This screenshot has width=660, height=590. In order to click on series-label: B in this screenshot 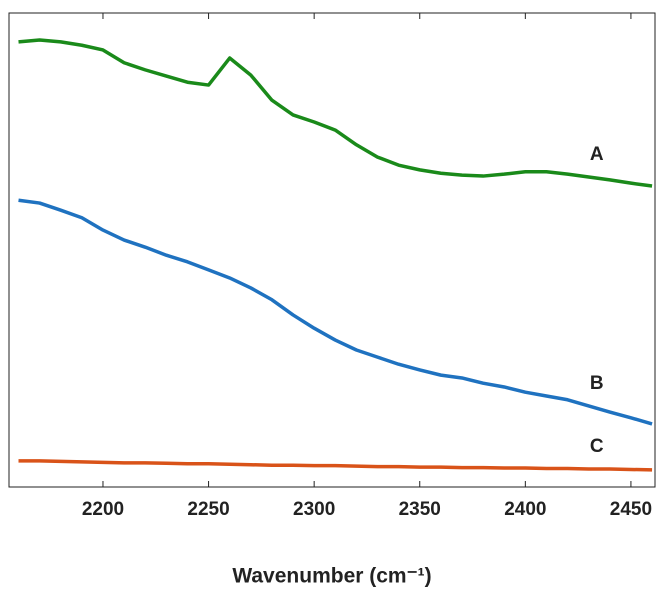, I will do `click(597, 383)`.